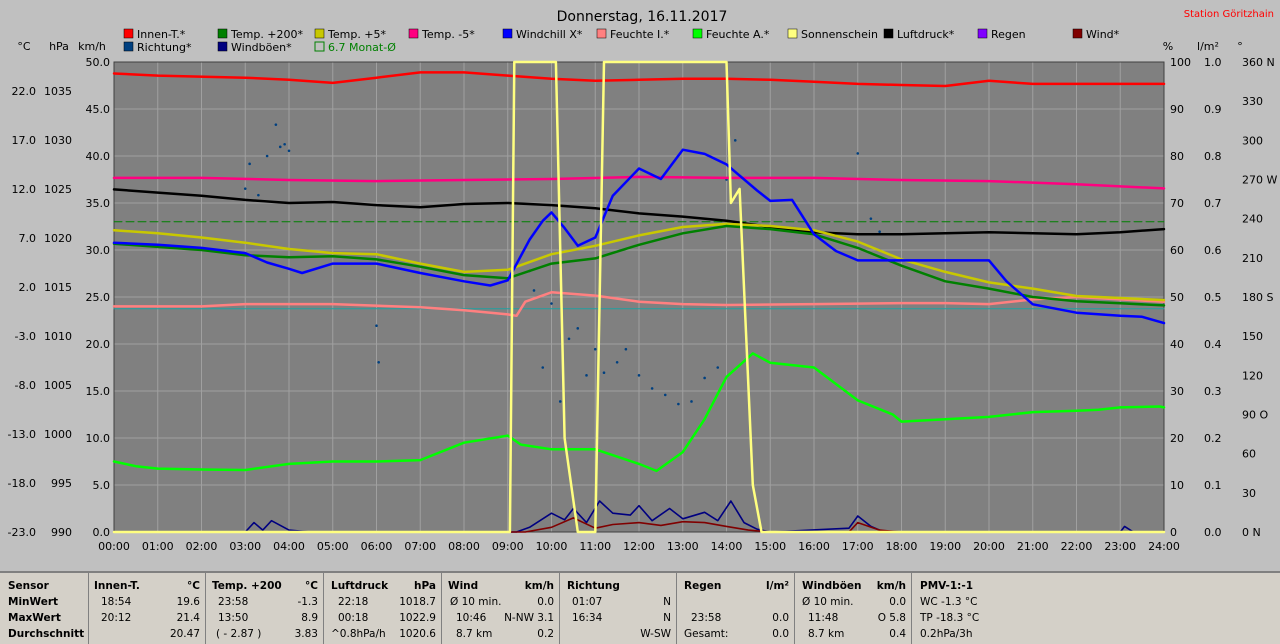  Describe the element at coordinates (161, 34) in the screenshot. I see `legend-label: Innen-T.*` at that location.